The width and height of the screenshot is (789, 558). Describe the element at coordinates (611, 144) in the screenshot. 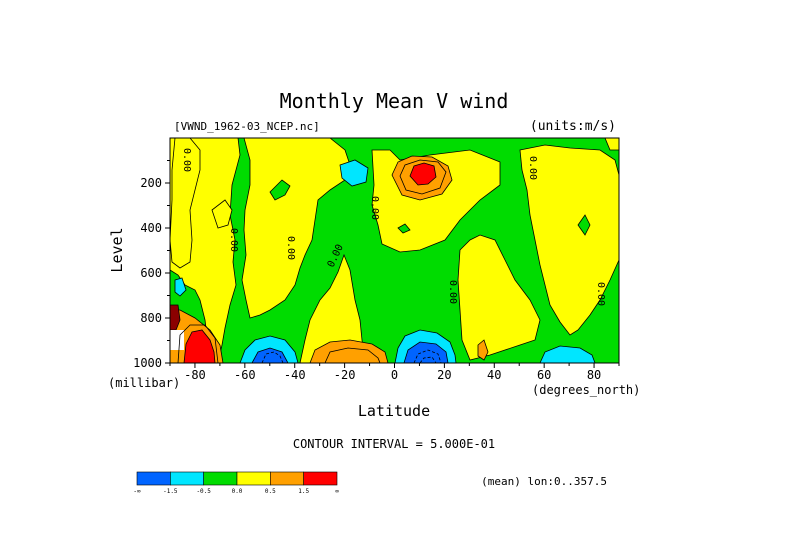

I see `yellow-region-north-upper-right` at that location.